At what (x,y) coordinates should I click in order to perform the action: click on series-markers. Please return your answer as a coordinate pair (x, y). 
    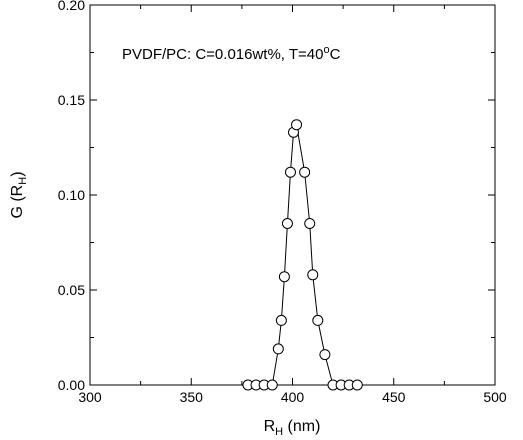
    Looking at the image, I should click on (302, 255).